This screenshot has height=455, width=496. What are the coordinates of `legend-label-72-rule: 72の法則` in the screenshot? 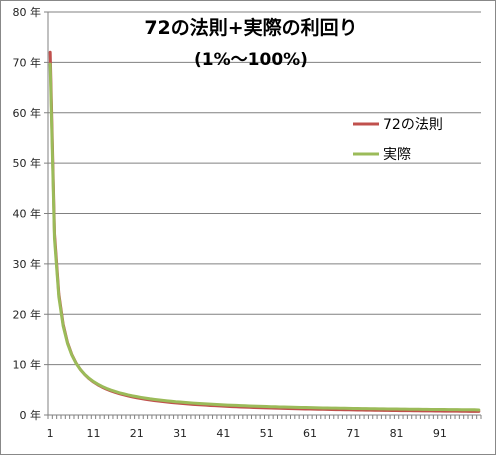 It's located at (413, 125).